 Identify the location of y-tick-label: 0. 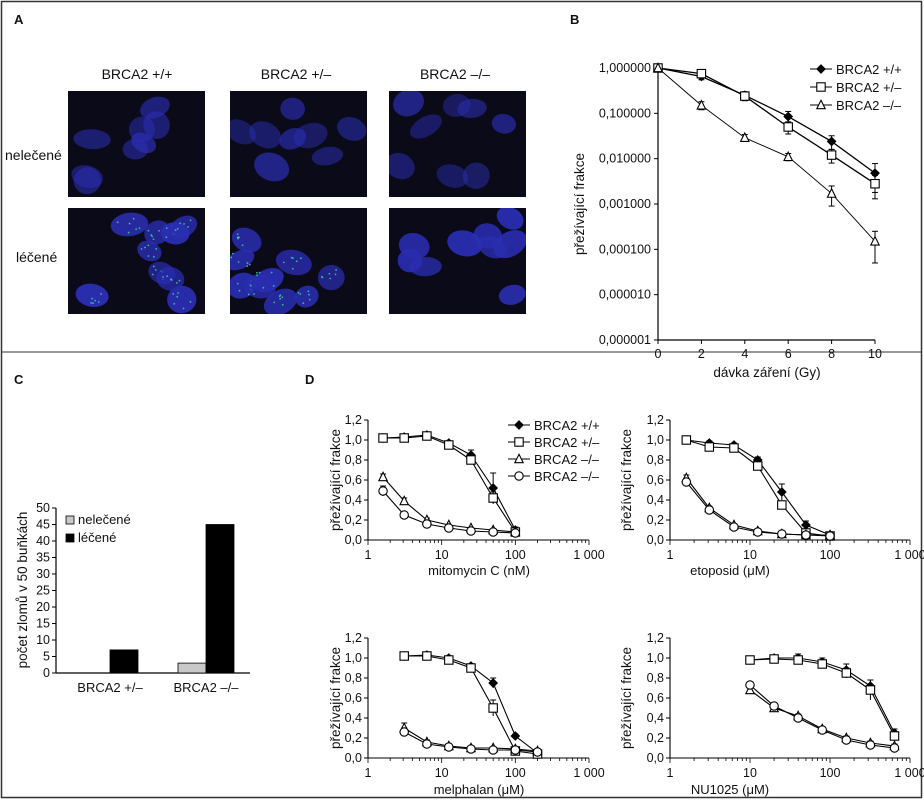
(46, 673).